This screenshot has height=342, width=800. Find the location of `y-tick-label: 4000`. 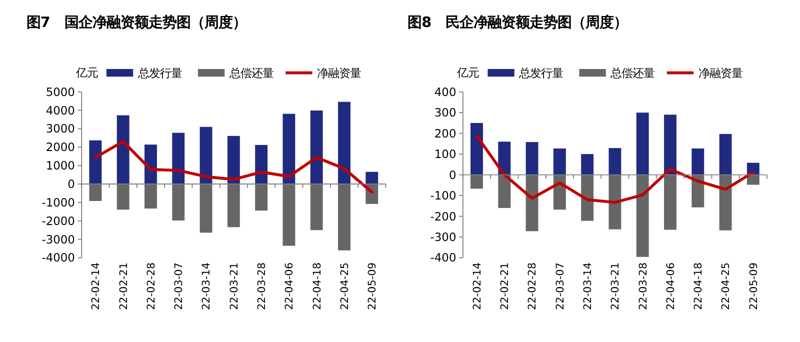

y-tick-label: 4000 is located at coordinates (60, 110).